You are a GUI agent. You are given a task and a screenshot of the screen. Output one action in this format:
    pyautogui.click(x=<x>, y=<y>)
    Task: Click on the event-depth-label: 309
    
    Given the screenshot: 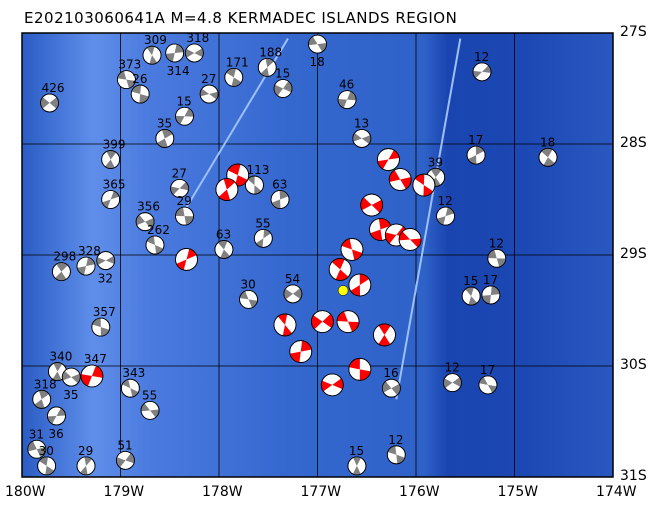 What is the action you would take?
    pyautogui.click(x=155, y=40)
    